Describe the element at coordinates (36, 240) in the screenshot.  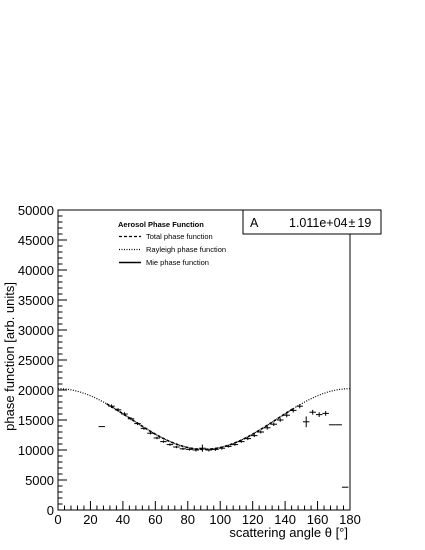
I see `y-tick-label: 45000` at that location.